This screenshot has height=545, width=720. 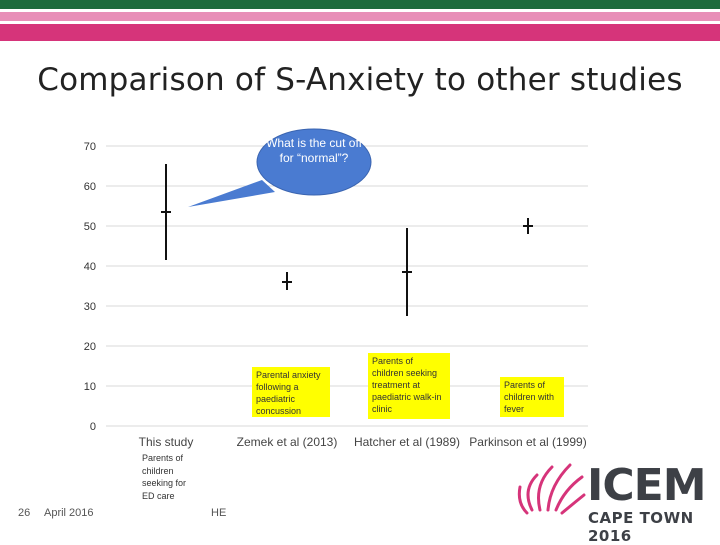 I want to click on chart-marks, so click(x=347, y=240).